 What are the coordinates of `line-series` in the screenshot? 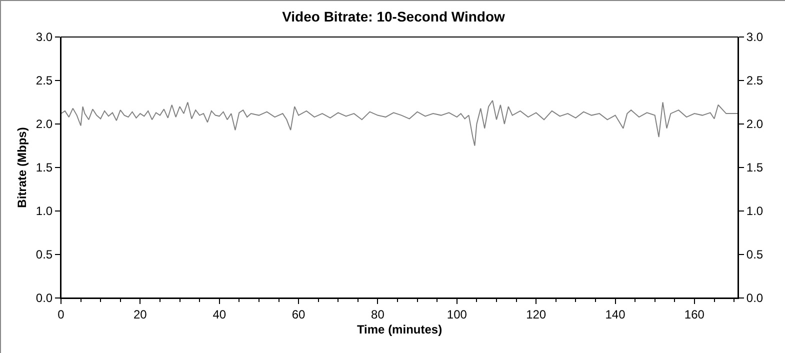 It's located at (399, 123).